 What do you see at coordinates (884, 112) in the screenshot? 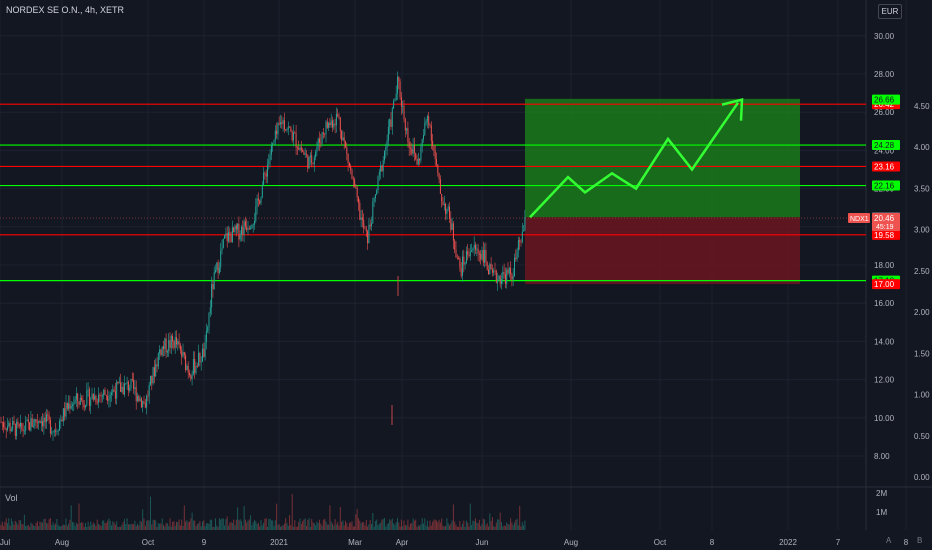
I see `y-left-tick-label: 26.00` at bounding box center [884, 112].